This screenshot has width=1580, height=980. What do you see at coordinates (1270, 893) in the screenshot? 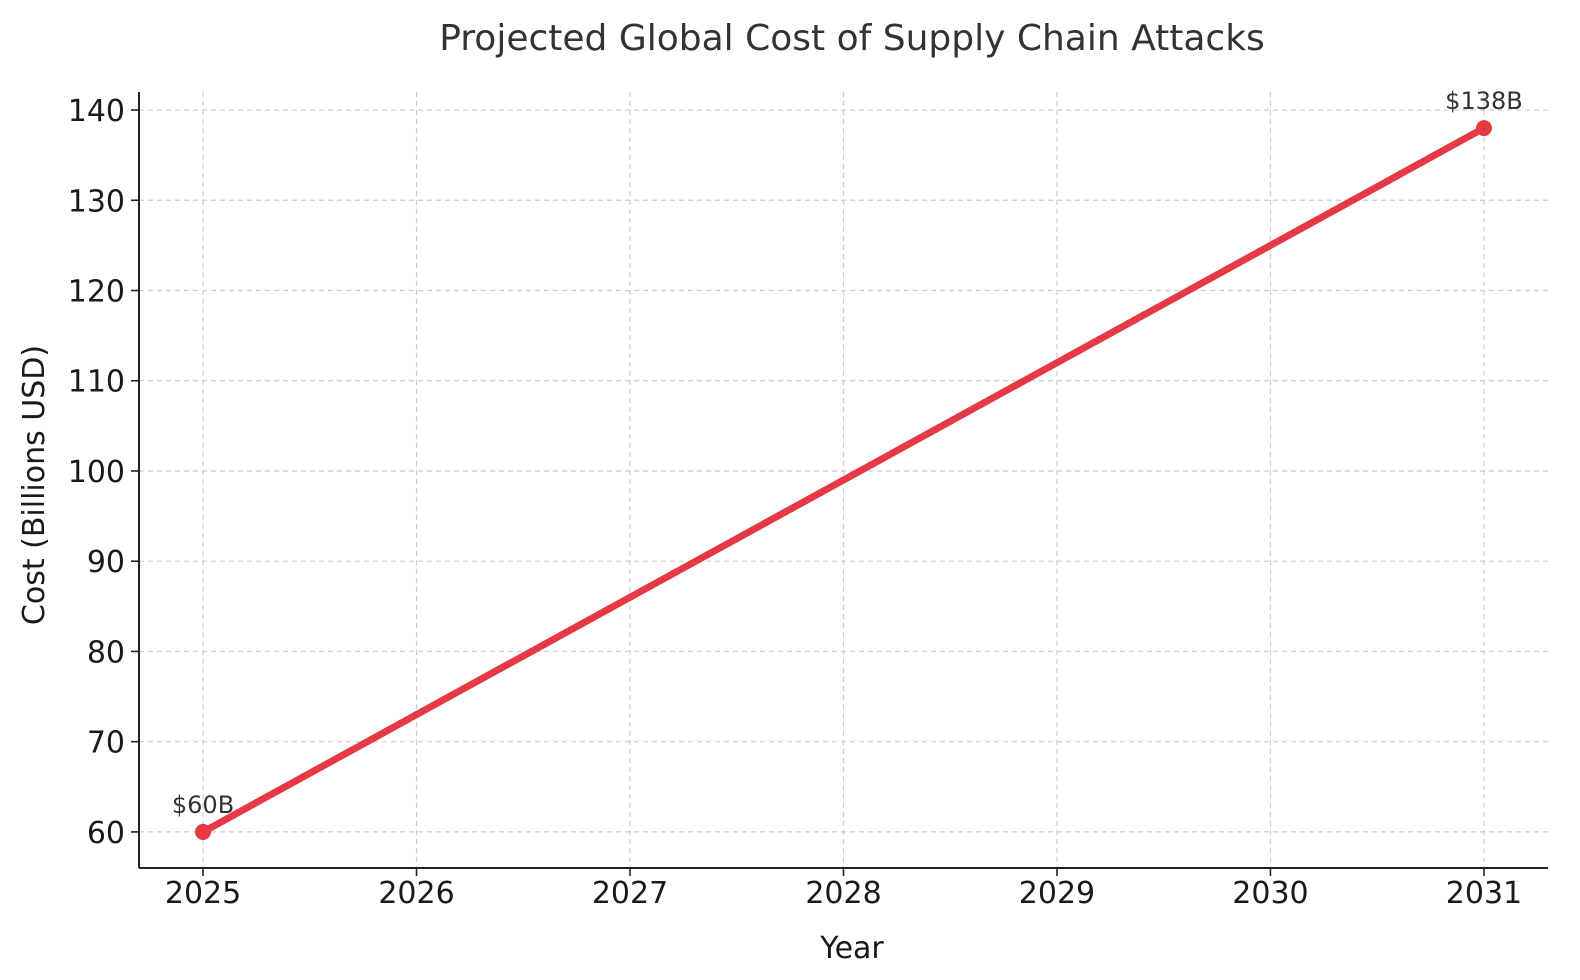
I see `x-tick-label: 2030` at bounding box center [1270, 893].